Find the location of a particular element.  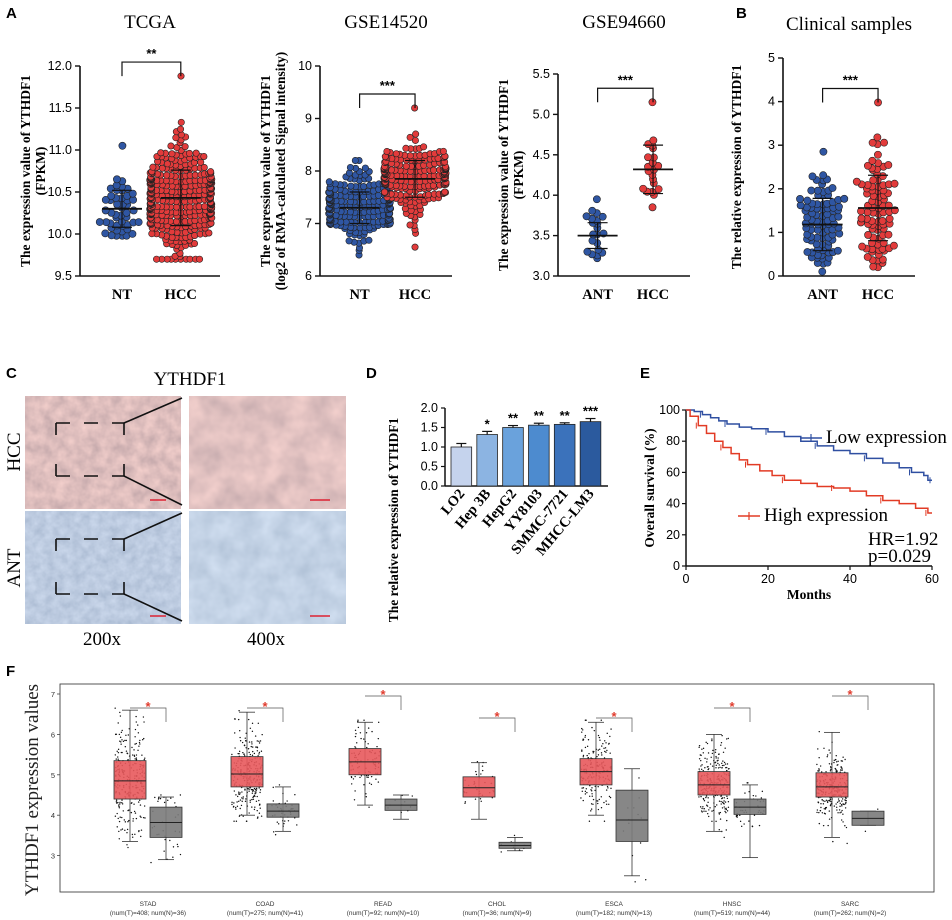

scatter-group-nt is located at coordinates (119, 190).